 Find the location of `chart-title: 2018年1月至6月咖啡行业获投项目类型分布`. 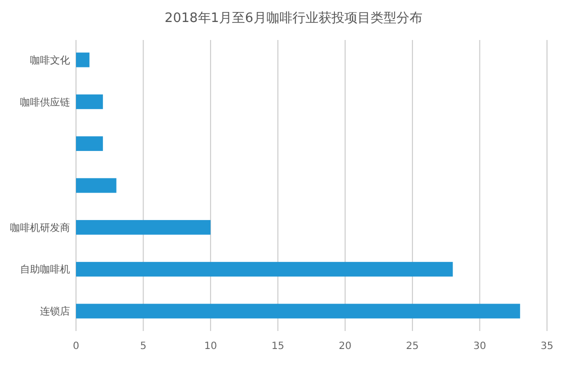

chart-title: 2018年1月至6月咖啡行业获投项目类型分布 is located at coordinates (293, 18).